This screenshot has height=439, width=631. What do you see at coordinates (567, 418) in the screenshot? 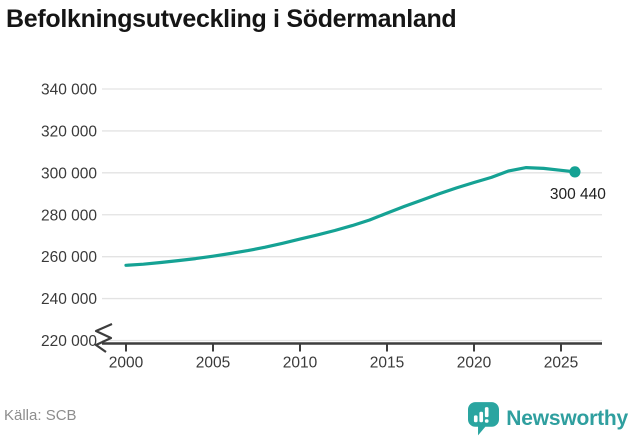
I see `newsworthy-brand-name: Newsworthy` at bounding box center [567, 418].